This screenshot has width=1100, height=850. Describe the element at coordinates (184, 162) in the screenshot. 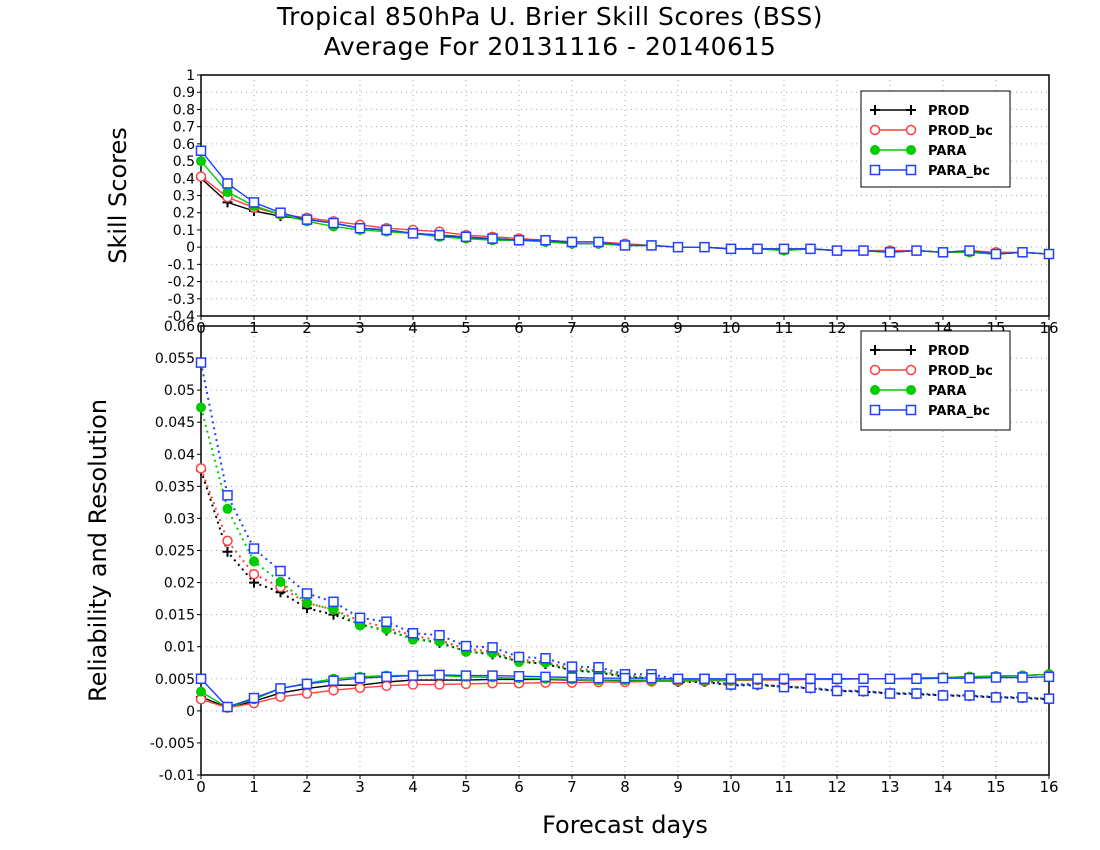

I see `y-tick-label: 0.5` at that location.